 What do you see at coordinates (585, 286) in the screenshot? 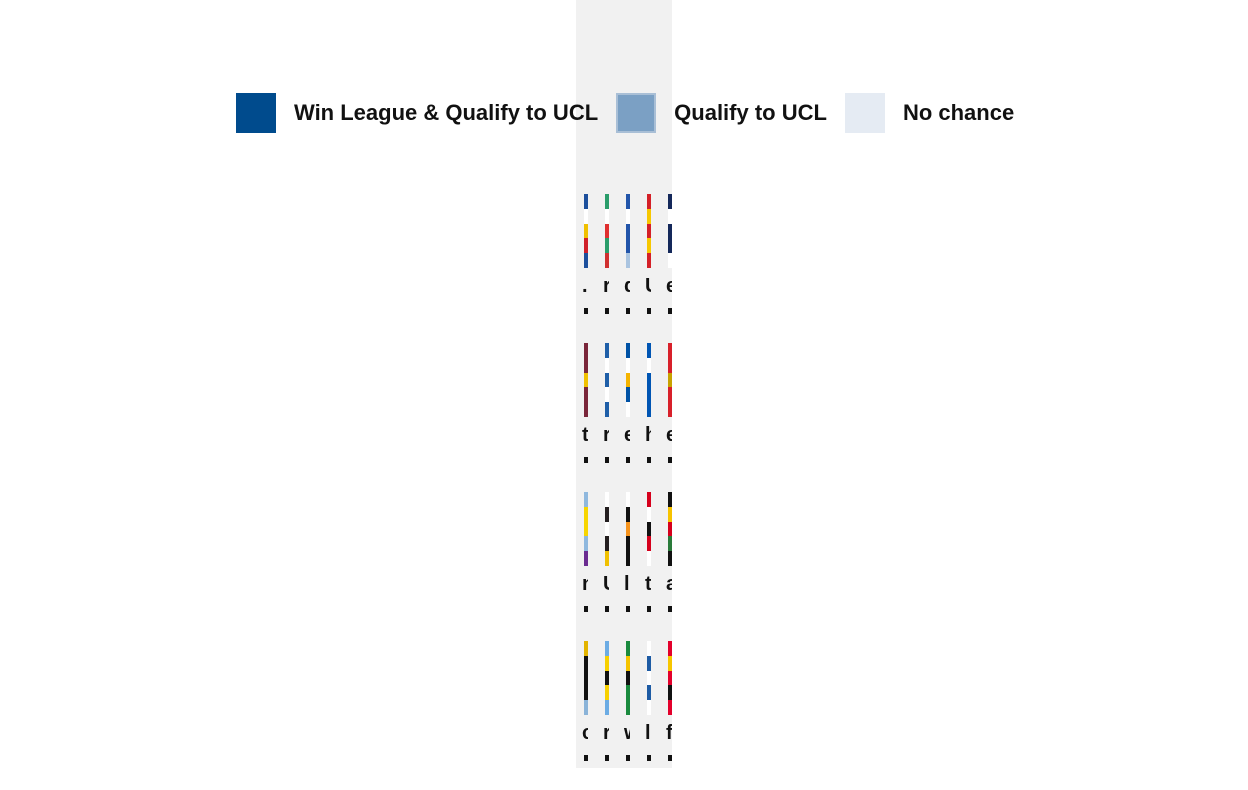
I see `team-abbr: .` at bounding box center [585, 286].